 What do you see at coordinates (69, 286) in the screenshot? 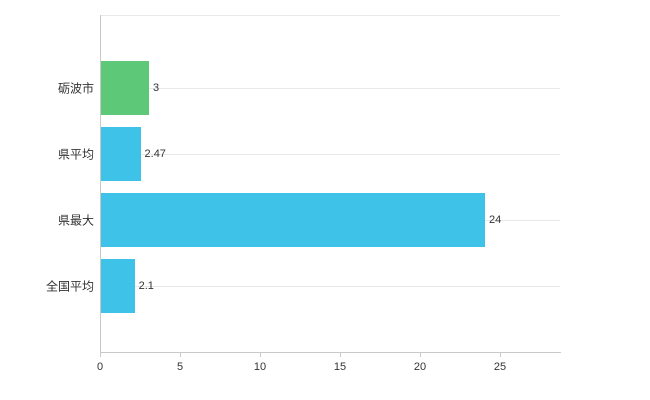
I see `category-label: 全国平均` at bounding box center [69, 286].